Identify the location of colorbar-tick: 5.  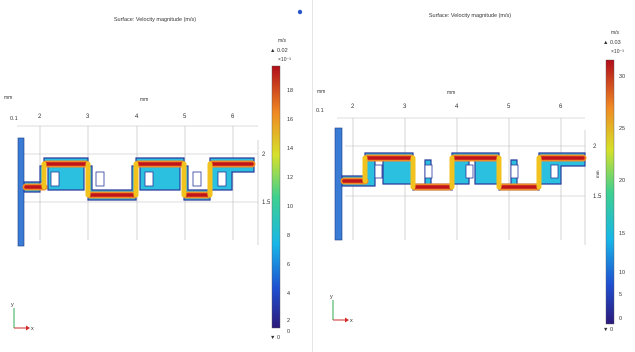
(620, 295).